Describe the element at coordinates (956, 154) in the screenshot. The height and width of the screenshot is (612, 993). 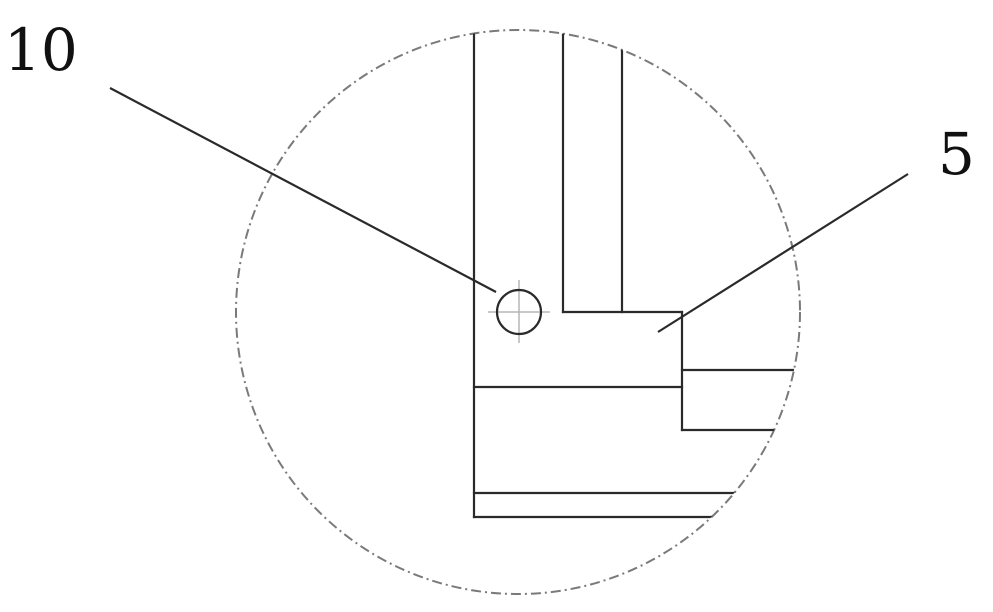
I see `label-part-5: 5` at that location.